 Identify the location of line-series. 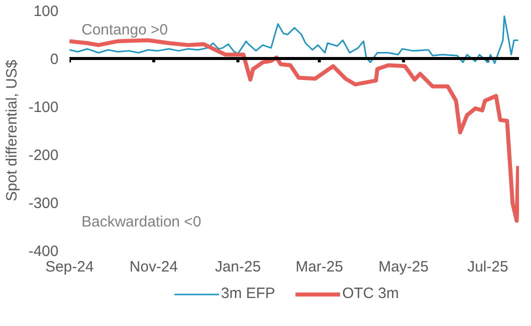
(294, 40).